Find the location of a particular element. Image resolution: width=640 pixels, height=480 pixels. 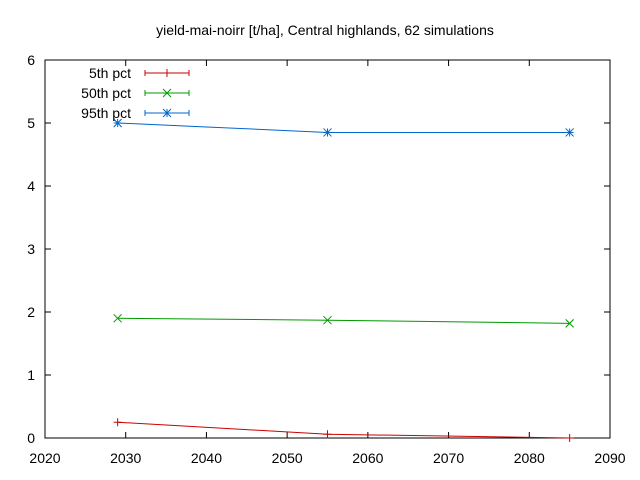

x-tick-label: 2060 is located at coordinates (367, 458).